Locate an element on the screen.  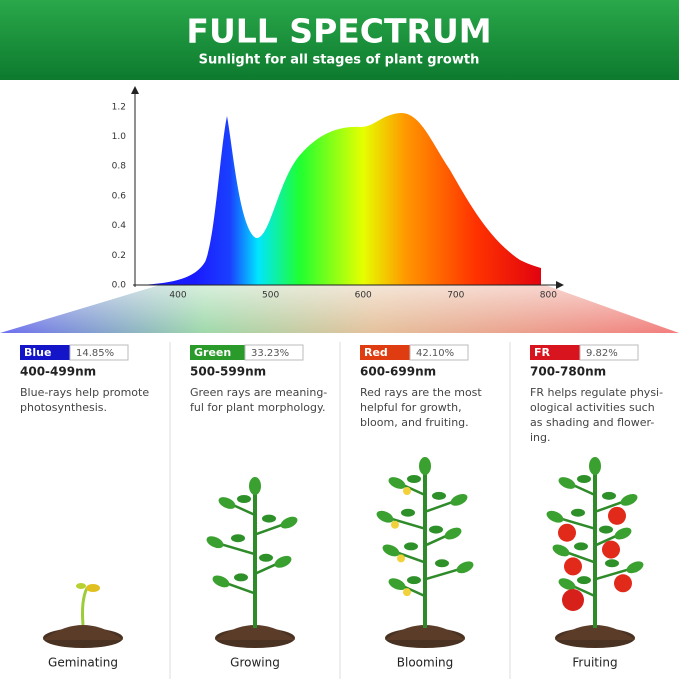
y-tick-label: 1.2 is located at coordinates (119, 107).